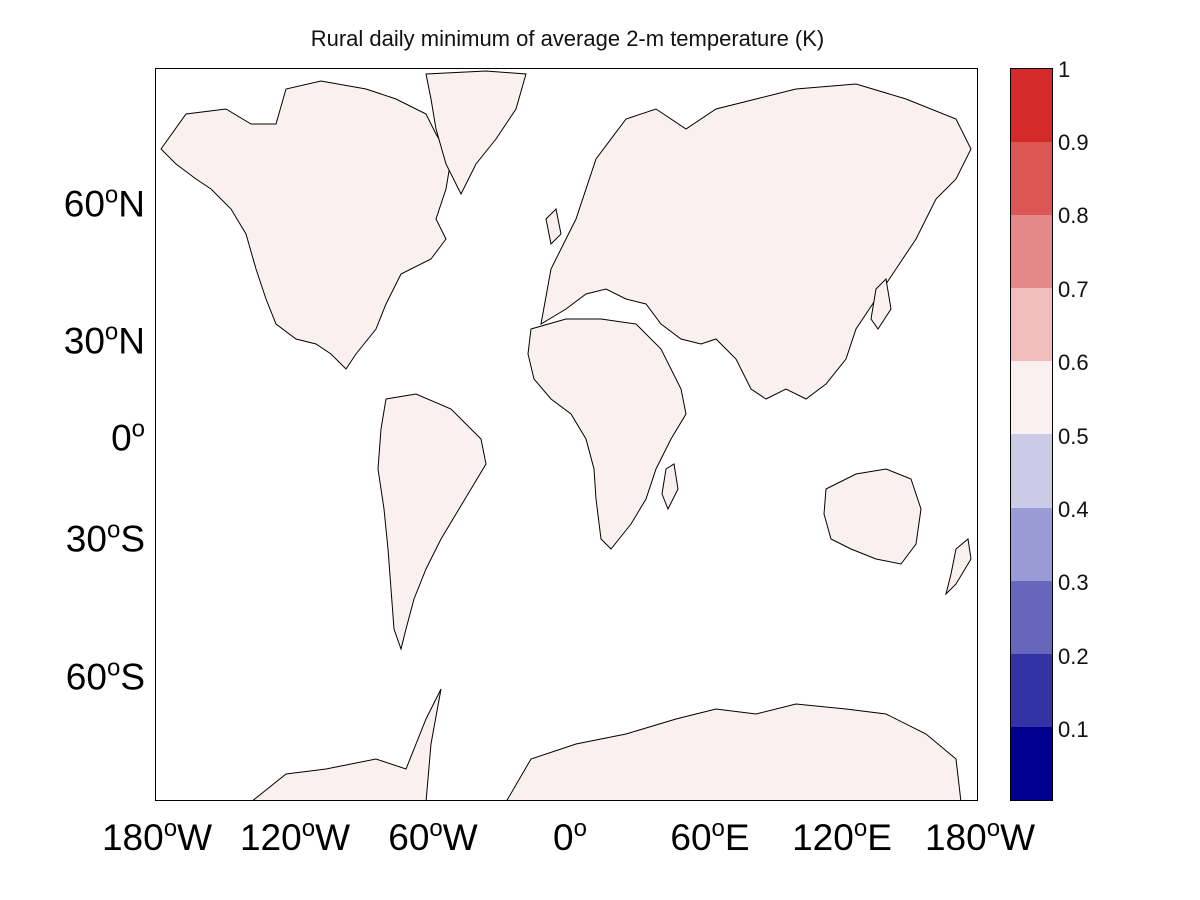 This screenshot has width=1200, height=900. What do you see at coordinates (1073, 362) in the screenshot?
I see `colorbar-label: 0.6` at bounding box center [1073, 362].